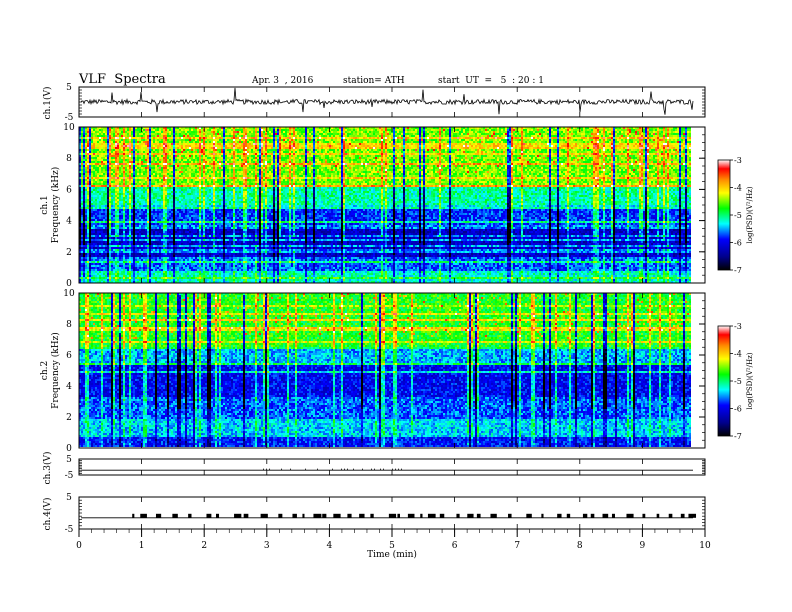 The width and height of the screenshot is (792, 612). I want to click on ytick-label: 6, so click(69, 190).